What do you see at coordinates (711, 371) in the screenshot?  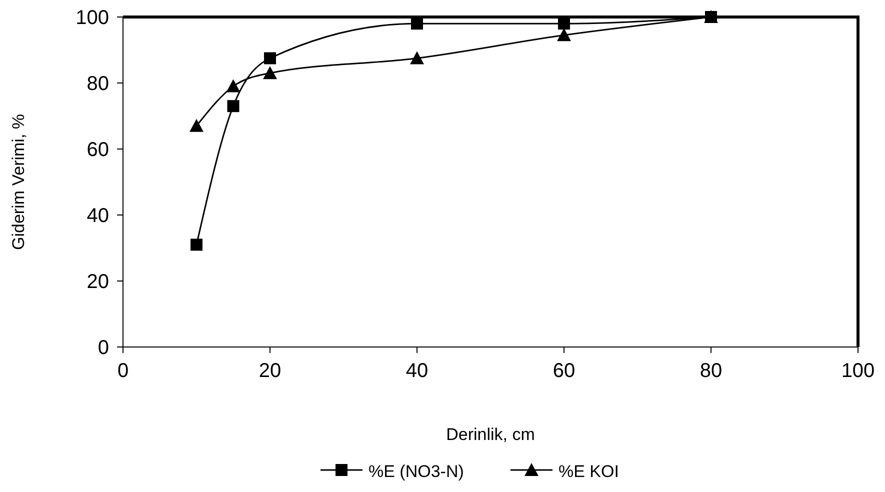 I see `x-tick-label: 80` at bounding box center [711, 371].